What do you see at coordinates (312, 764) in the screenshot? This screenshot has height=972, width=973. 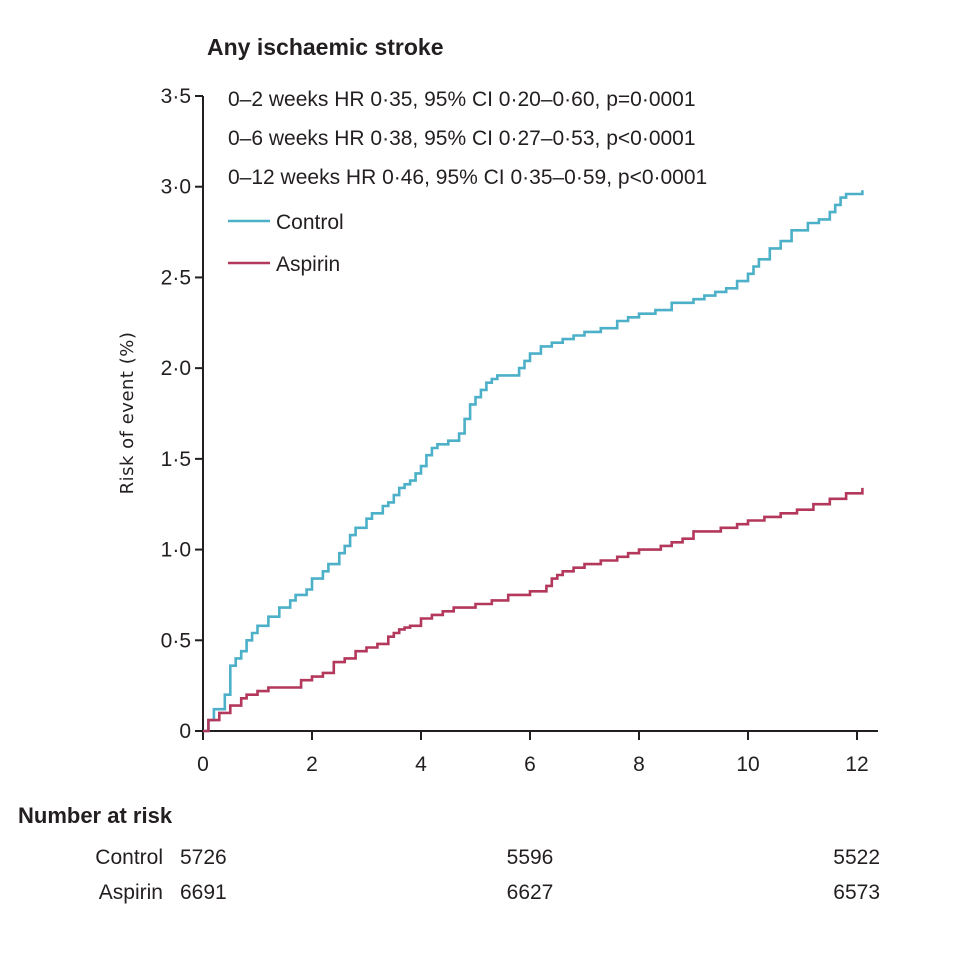 I see `x-tick-label: 2` at bounding box center [312, 764].